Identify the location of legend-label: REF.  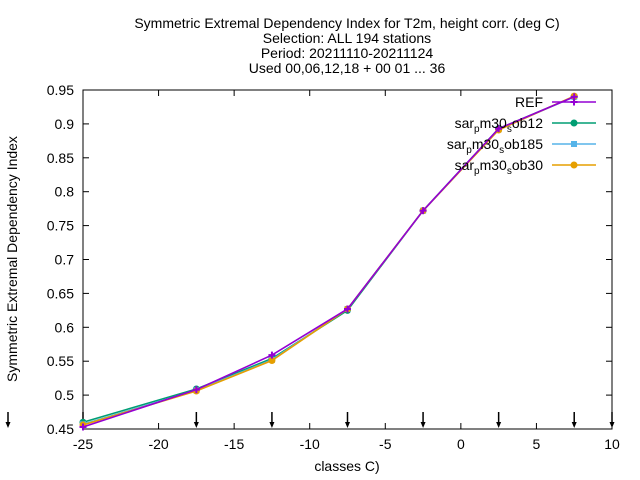
(529, 102).